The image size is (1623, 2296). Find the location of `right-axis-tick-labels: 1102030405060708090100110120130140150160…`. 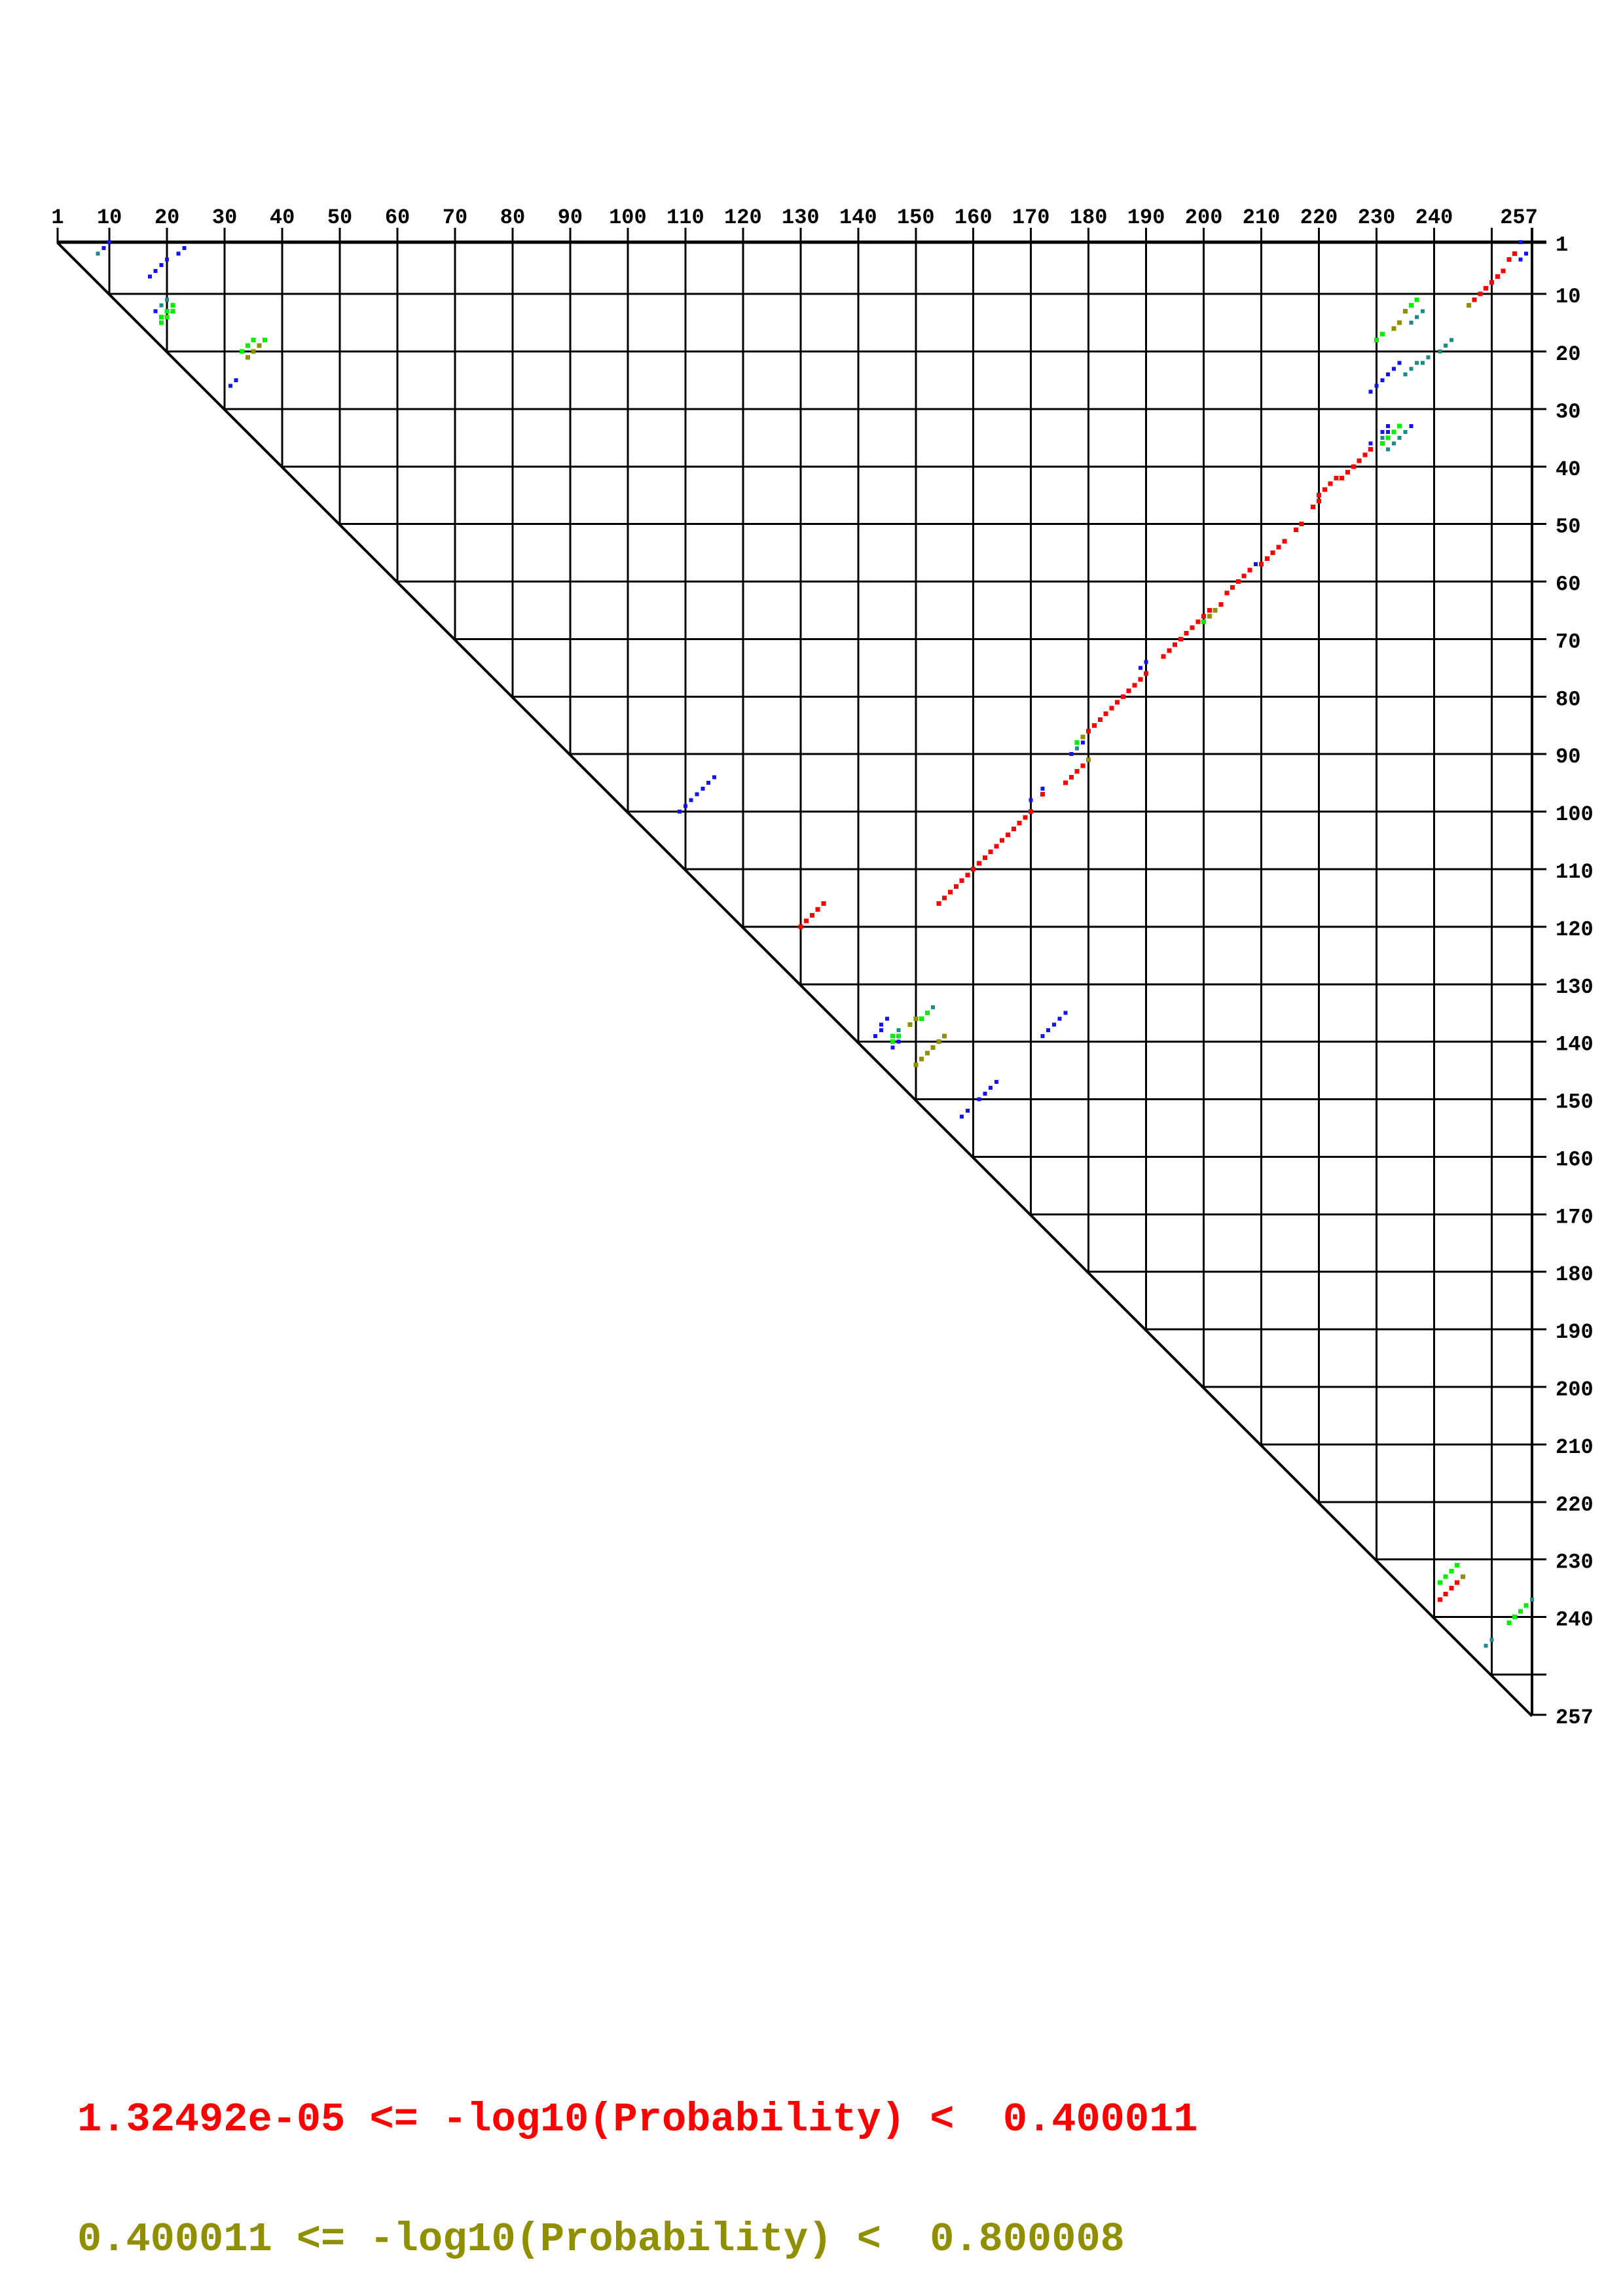

right-axis-tick-labels: 1102030405060708090100110120130140150160… is located at coordinates (1575, 982).